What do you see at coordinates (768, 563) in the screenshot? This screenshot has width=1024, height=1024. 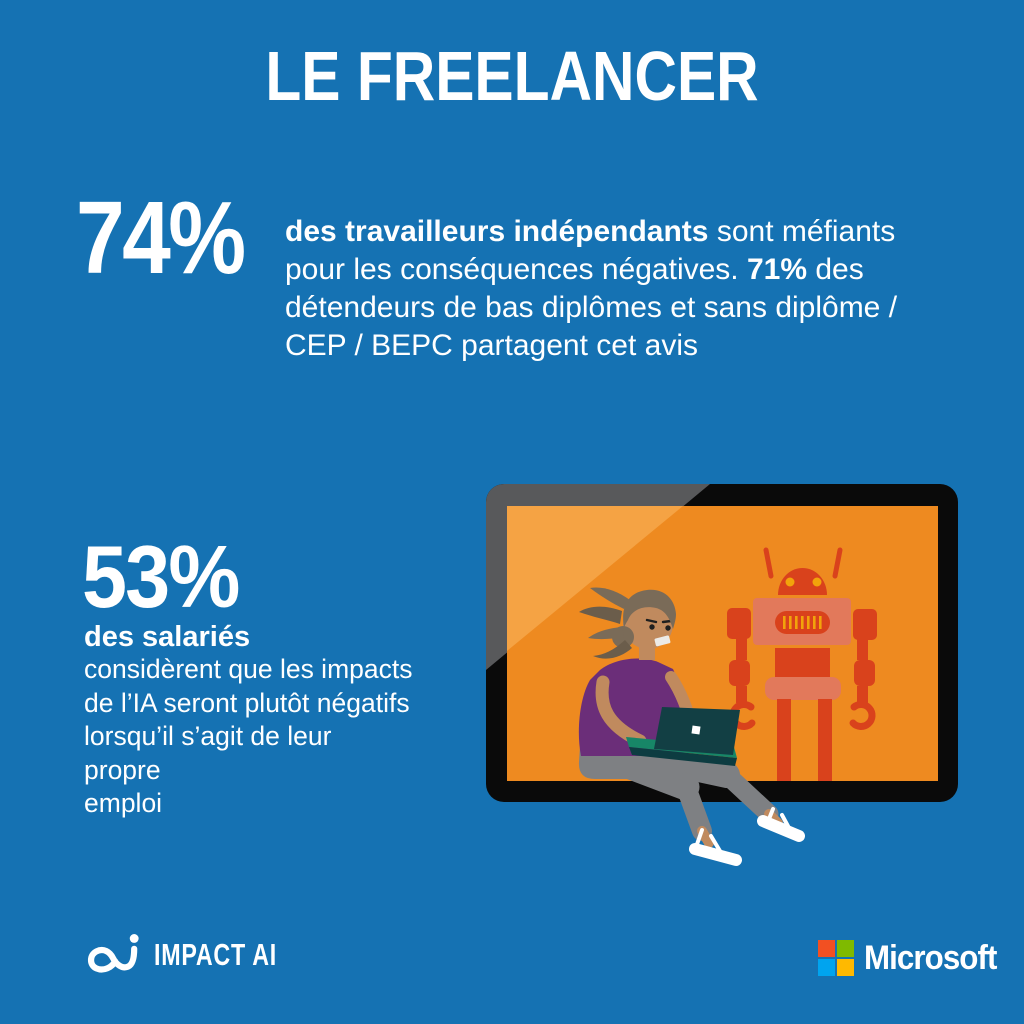 I see `robot-antenna-left` at bounding box center [768, 563].